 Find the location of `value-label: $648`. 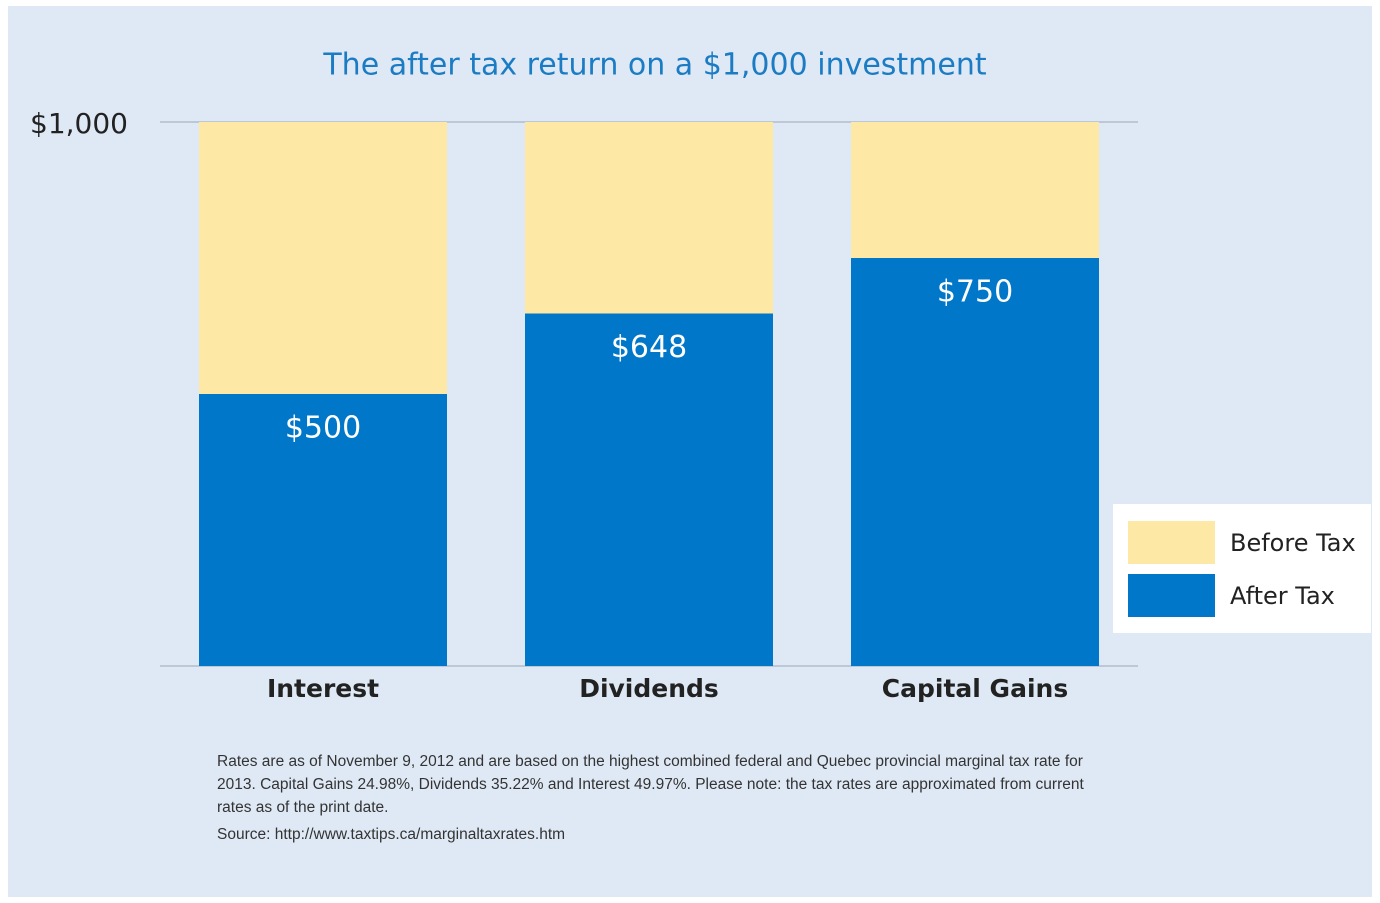

value-label: $648 is located at coordinates (649, 347).